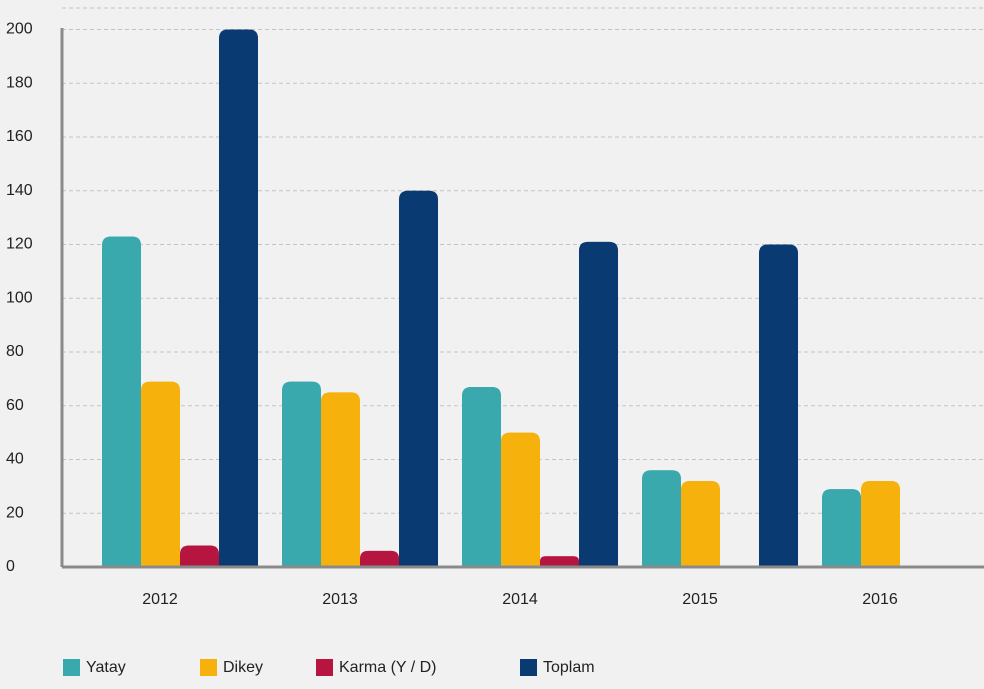  I want to click on y-tick-label: 140, so click(19, 190).